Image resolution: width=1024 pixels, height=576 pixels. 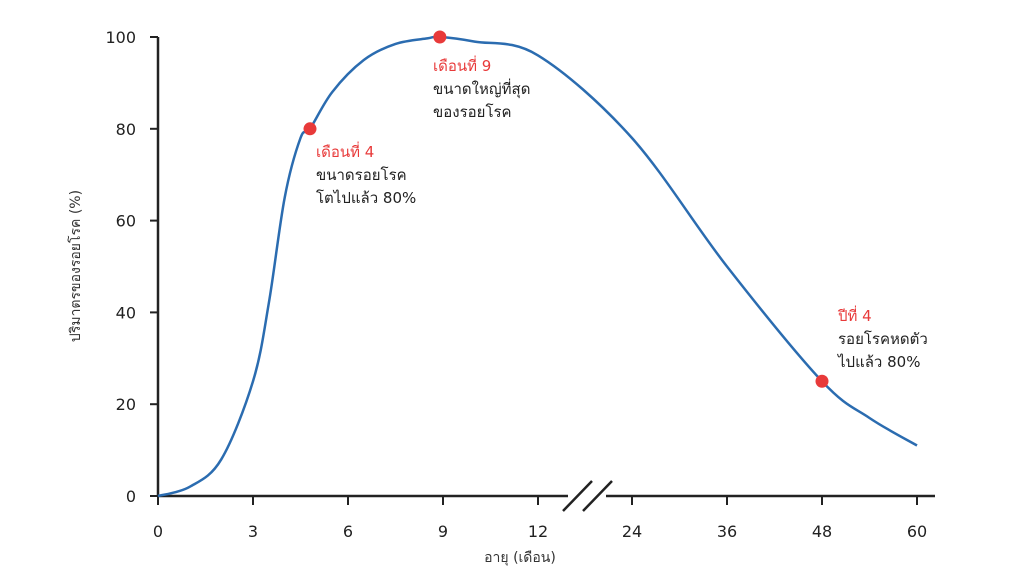 What do you see at coordinates (126, 129) in the screenshot?
I see `y-tick-label: 80` at bounding box center [126, 129].